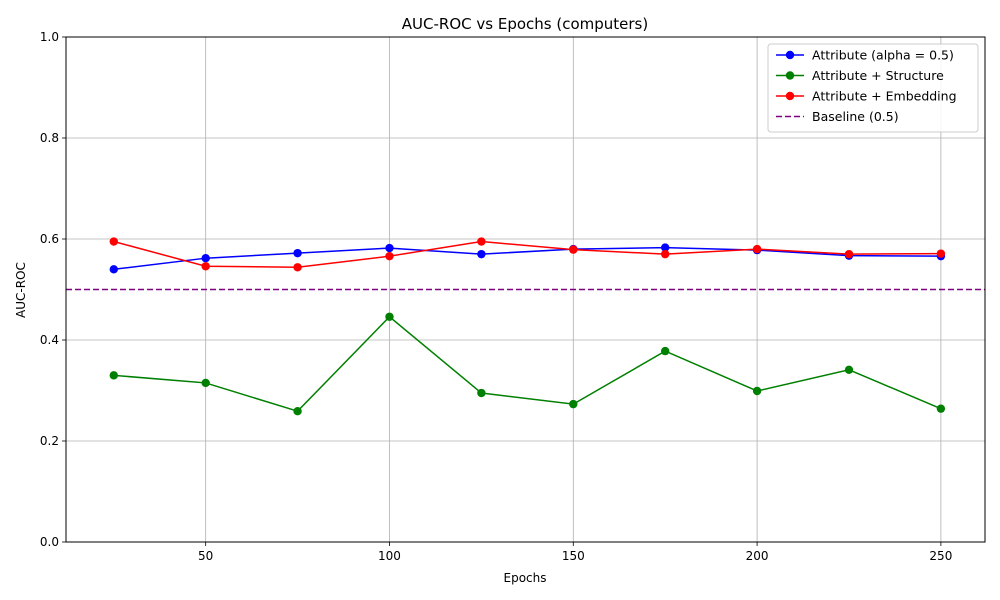 The image size is (1000, 600). I want to click on x-axis-label: Epochs, so click(525, 578).